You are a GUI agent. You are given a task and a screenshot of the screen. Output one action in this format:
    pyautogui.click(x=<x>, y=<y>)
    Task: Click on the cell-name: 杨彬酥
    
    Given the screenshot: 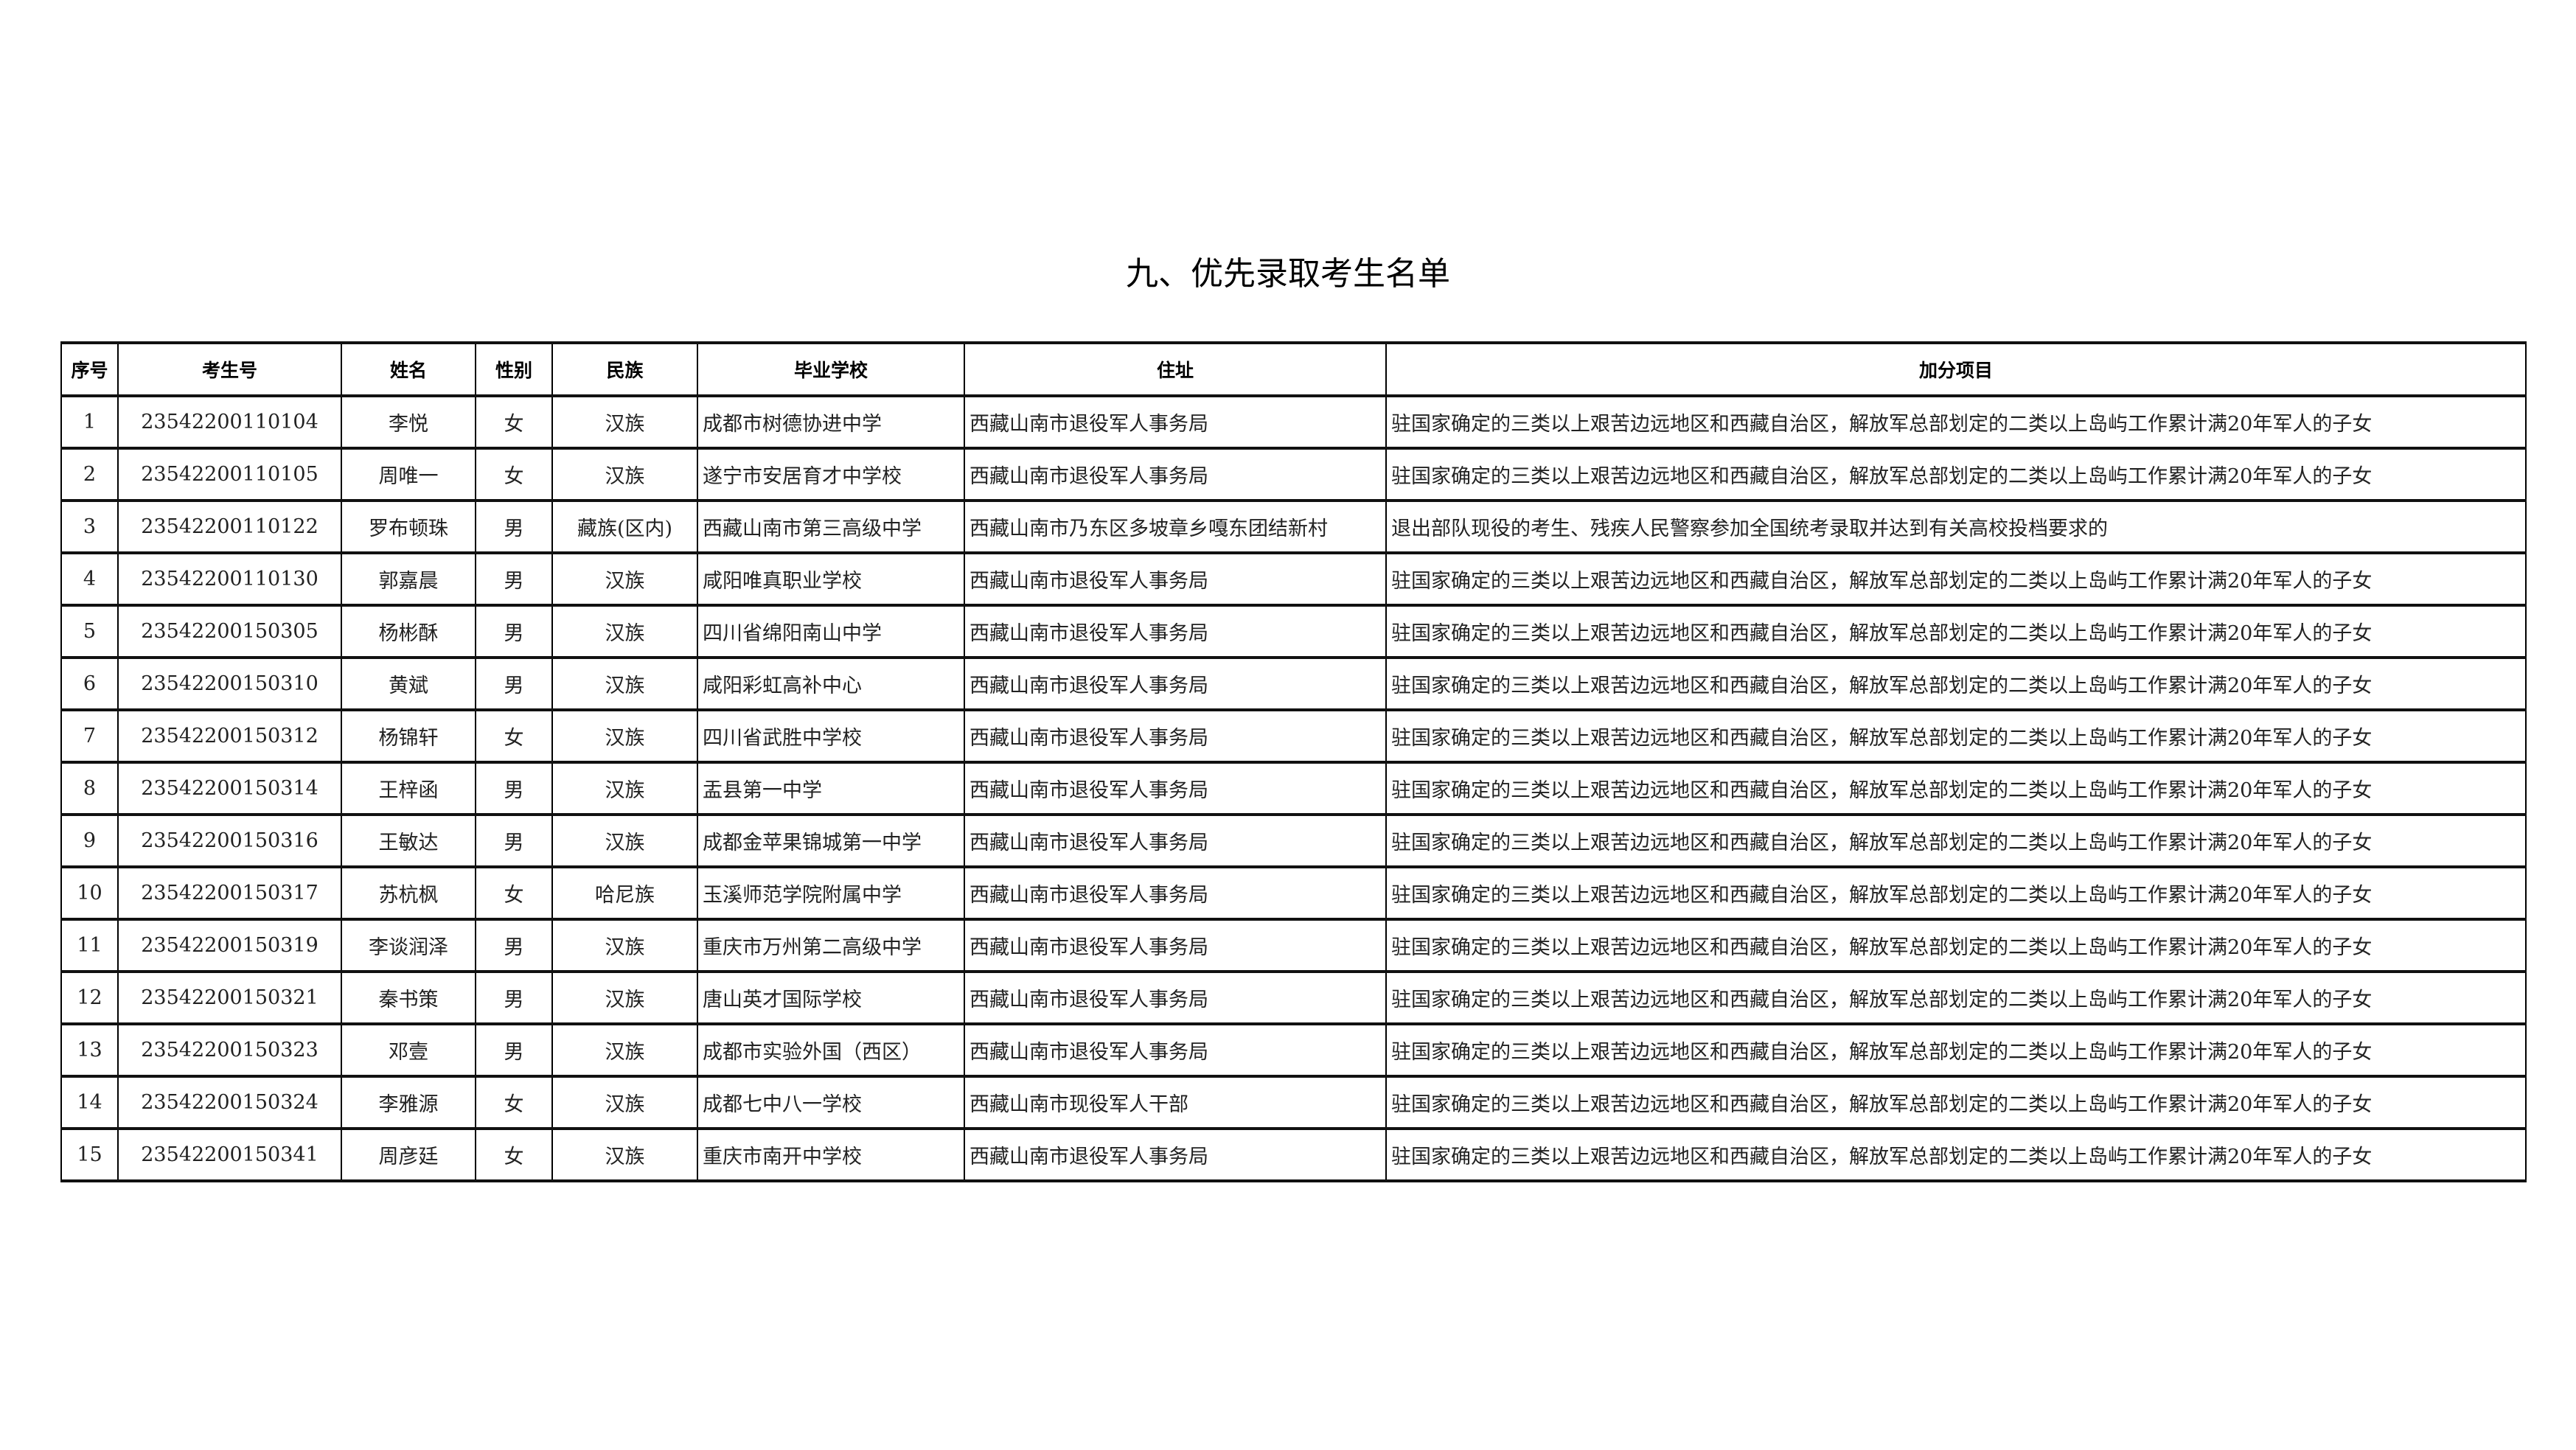 What is the action you would take?
    pyautogui.click(x=409, y=631)
    